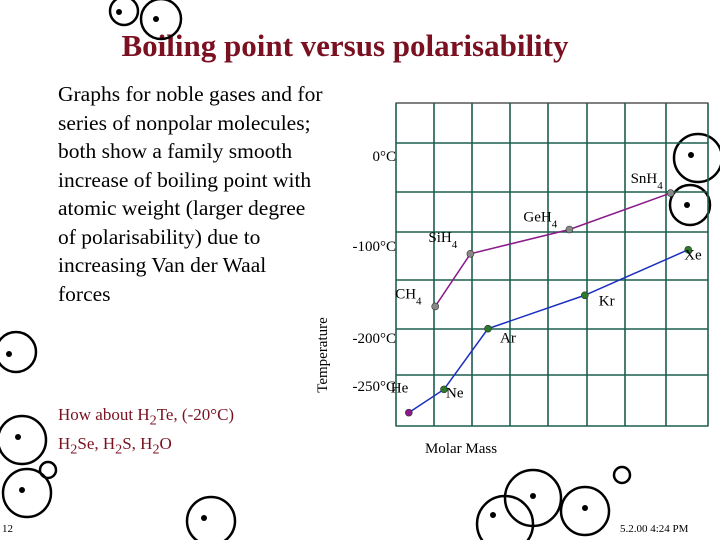 This screenshot has height=540, width=720. What do you see at coordinates (375, 247) in the screenshot?
I see `y-tick-label: -100°C` at bounding box center [375, 247].